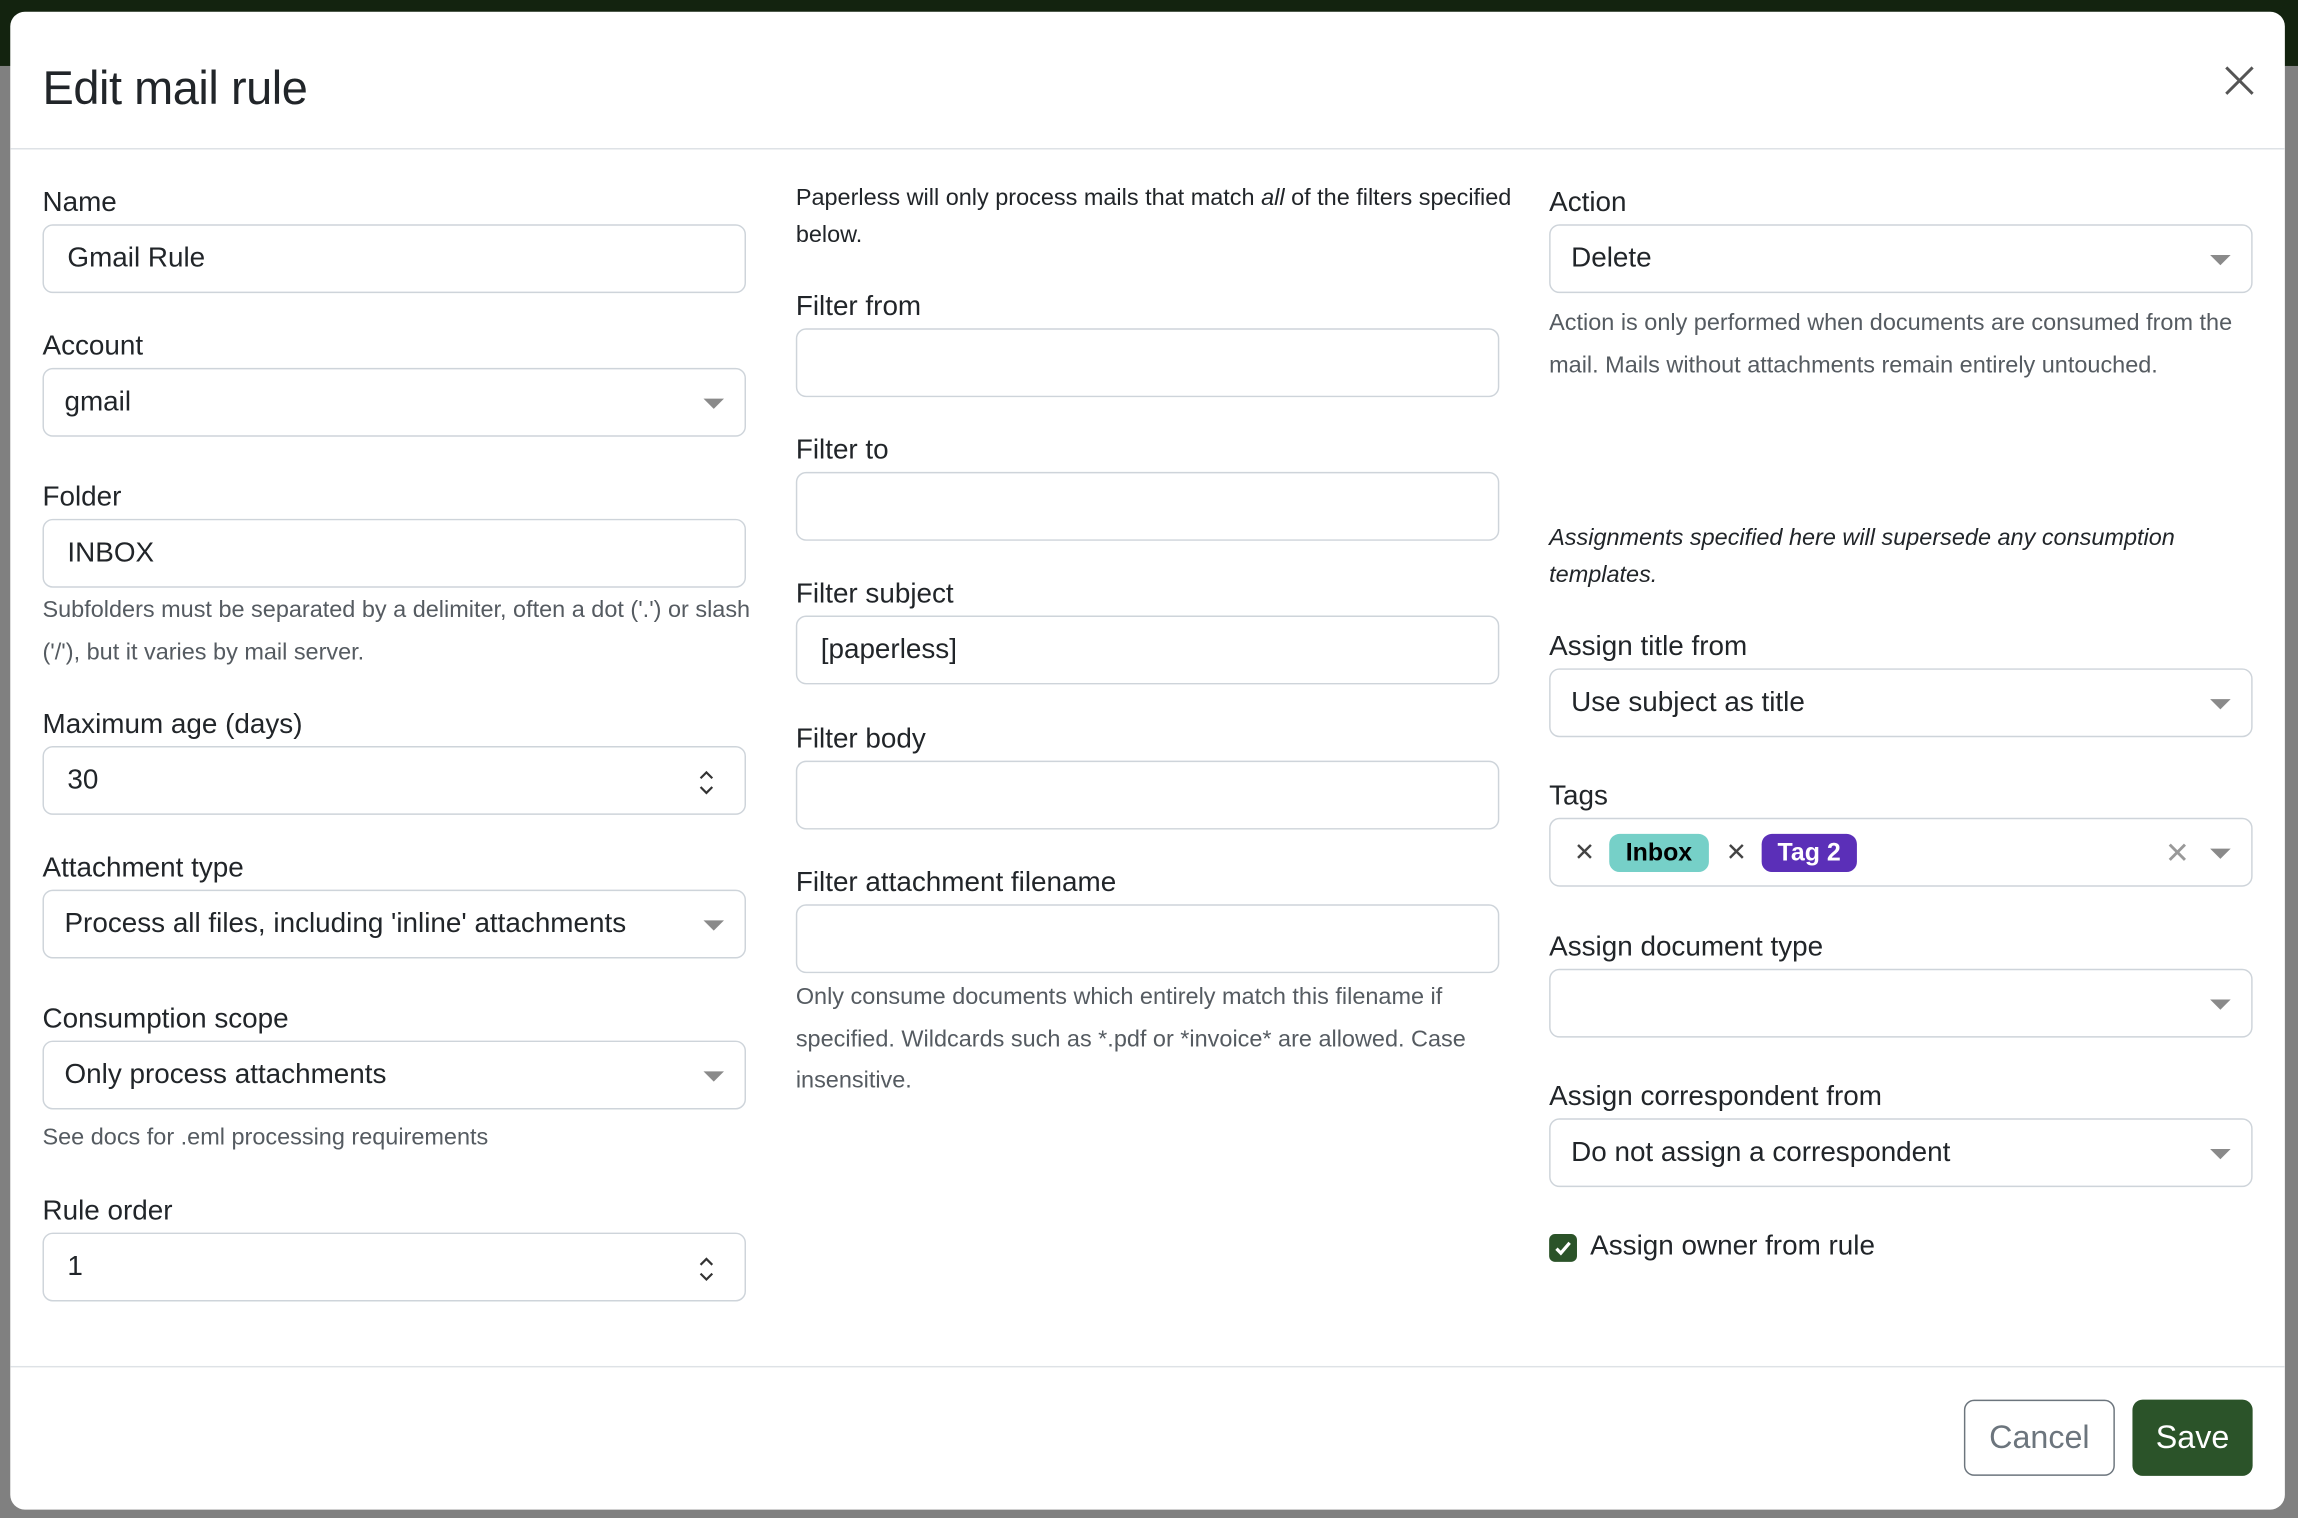 The image size is (2298, 1518). What do you see at coordinates (225, 1074) in the screenshot?
I see `consumption-scope-value: Only process attachments` at bounding box center [225, 1074].